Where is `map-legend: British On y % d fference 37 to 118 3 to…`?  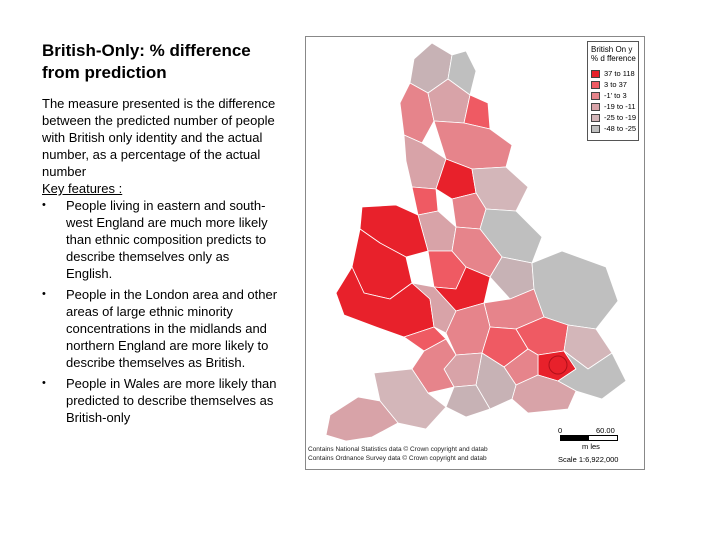
map-legend: British On y % d fference 37 to 118 3 to… is located at coordinates (613, 91).